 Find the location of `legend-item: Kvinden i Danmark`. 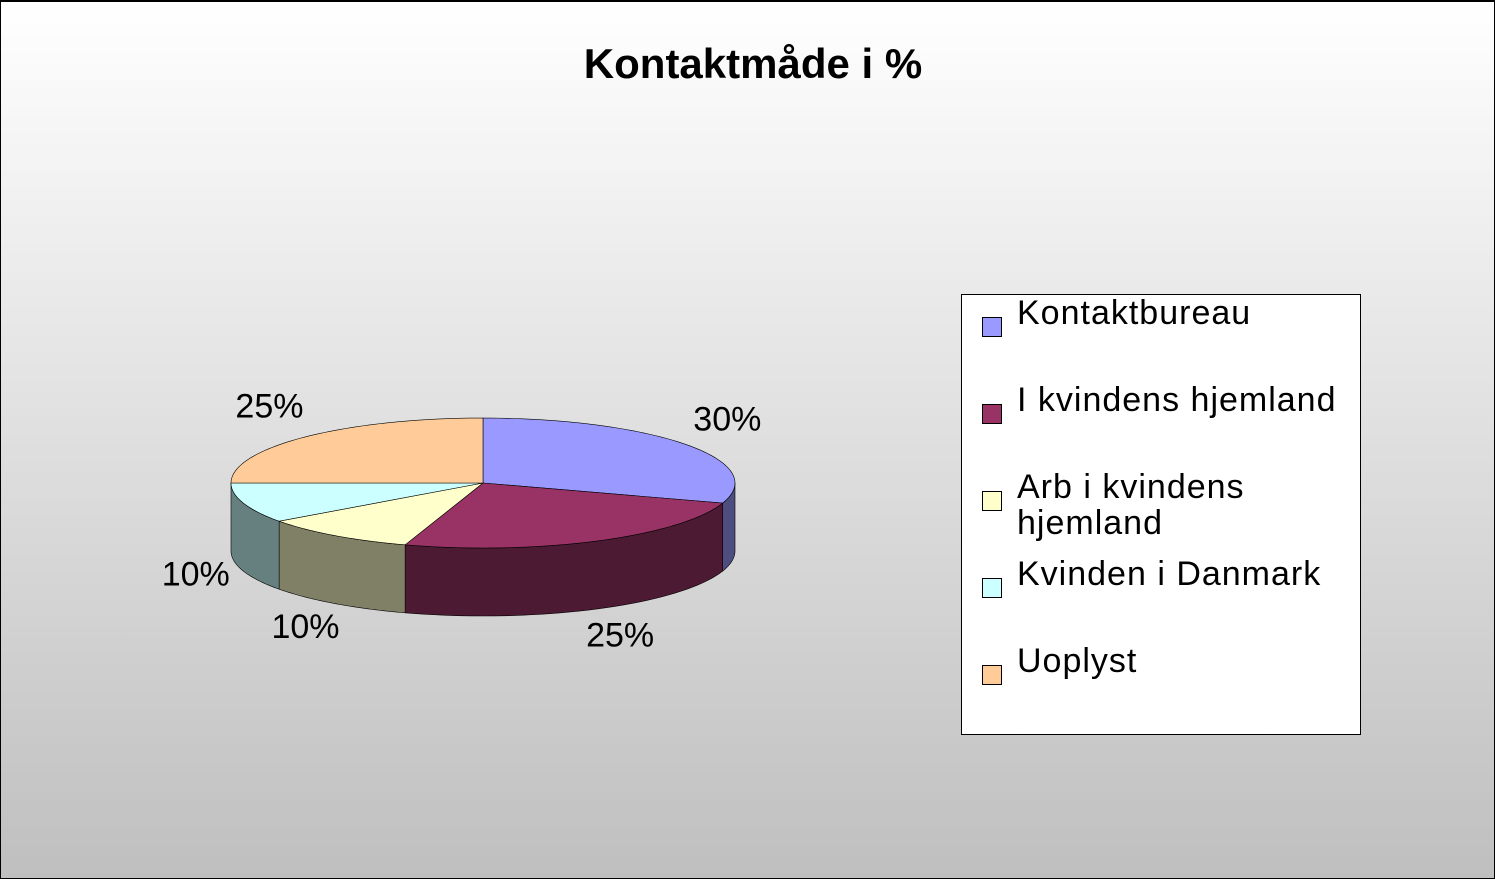

legend-item: Kvinden i Danmark is located at coordinates (1161, 599).